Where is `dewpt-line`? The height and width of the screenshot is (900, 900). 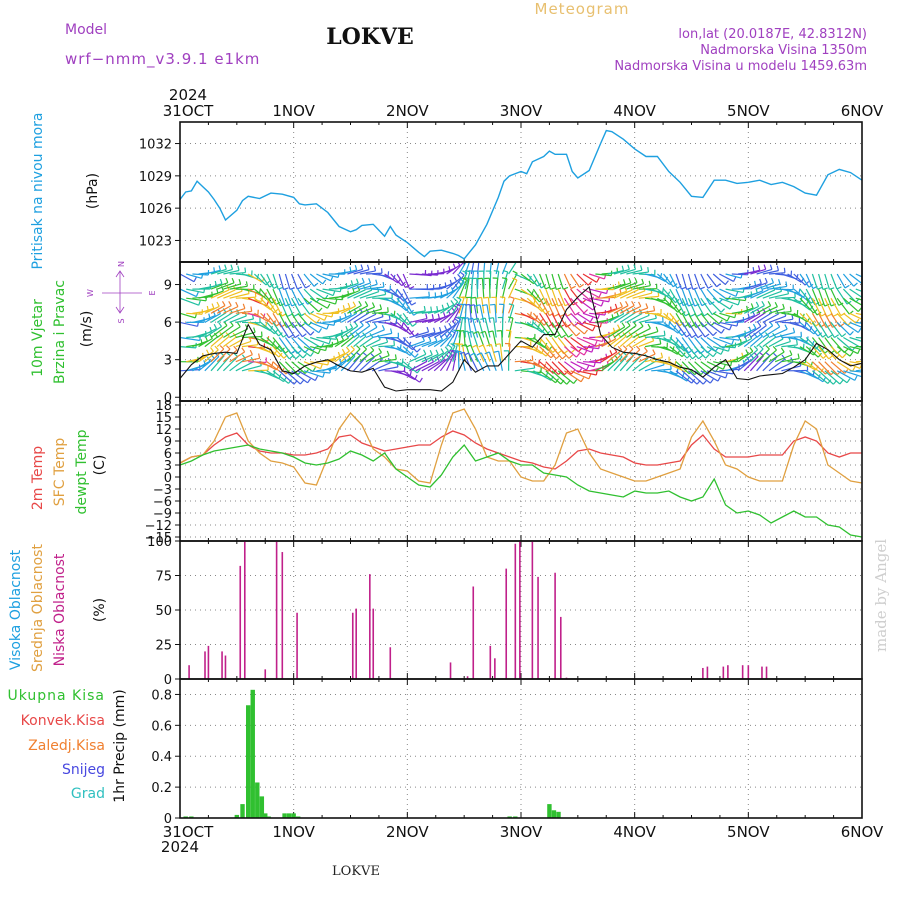 dewpt-line is located at coordinates (521, 490).